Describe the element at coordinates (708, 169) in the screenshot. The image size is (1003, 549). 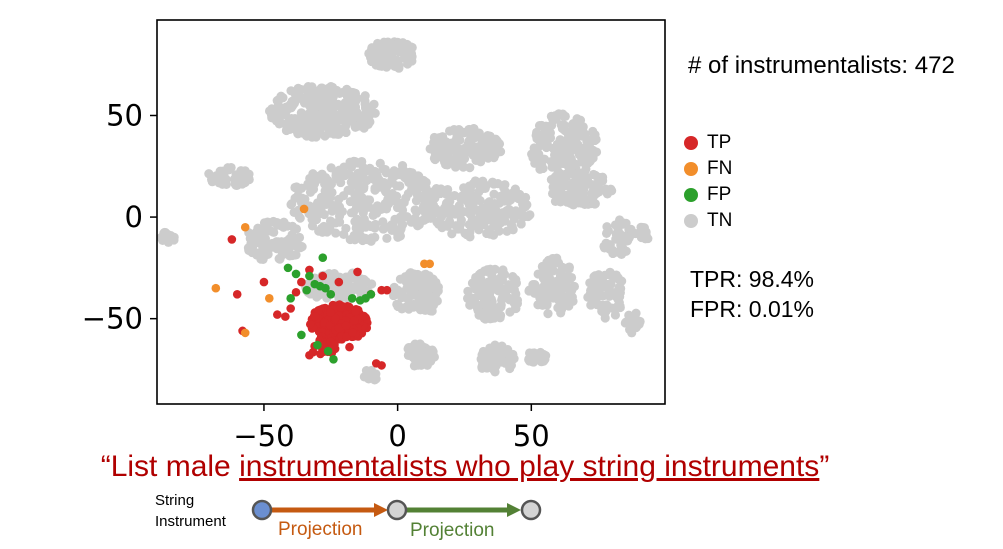
I see `legend-item-fn: FN` at that location.